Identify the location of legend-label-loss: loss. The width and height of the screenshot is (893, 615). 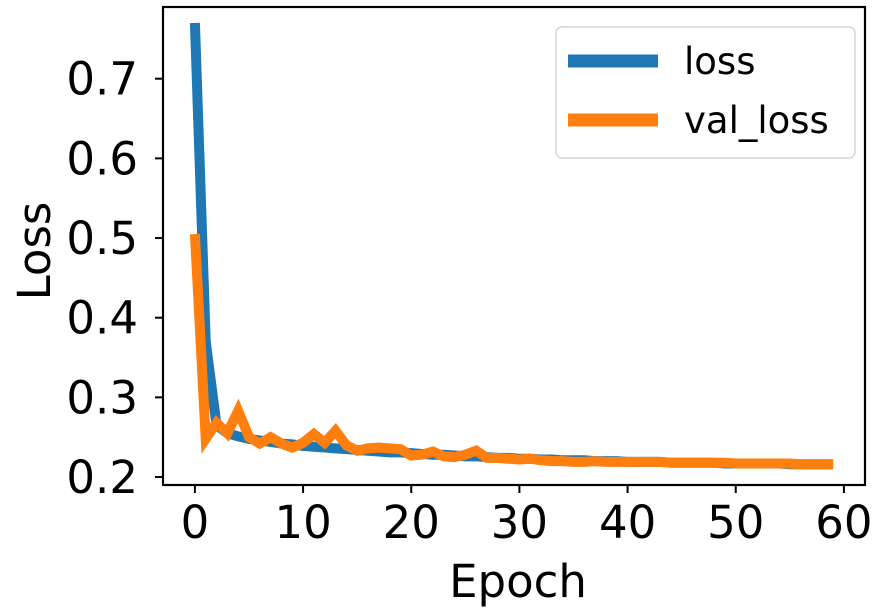
(719, 61).